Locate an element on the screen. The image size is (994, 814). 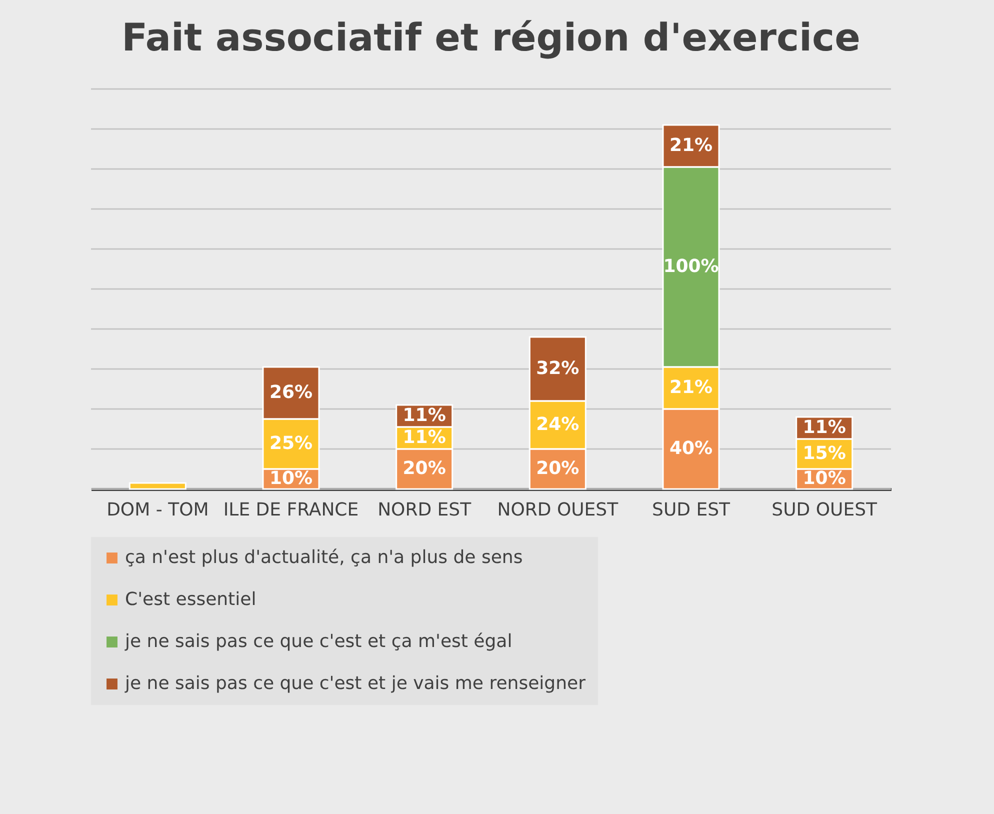
x-tick-label: ILE DE FRANCE is located at coordinates (291, 510).